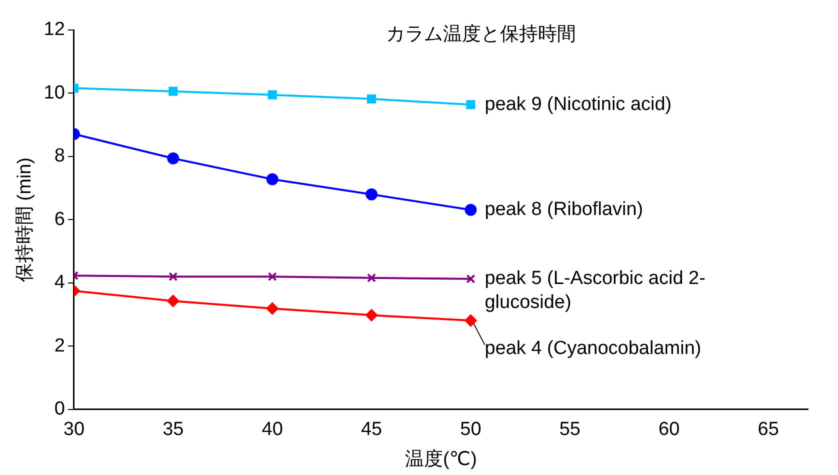 Image resolution: width=838 pixels, height=475 pixels. I want to click on x-tick-label: 30, so click(74, 429).